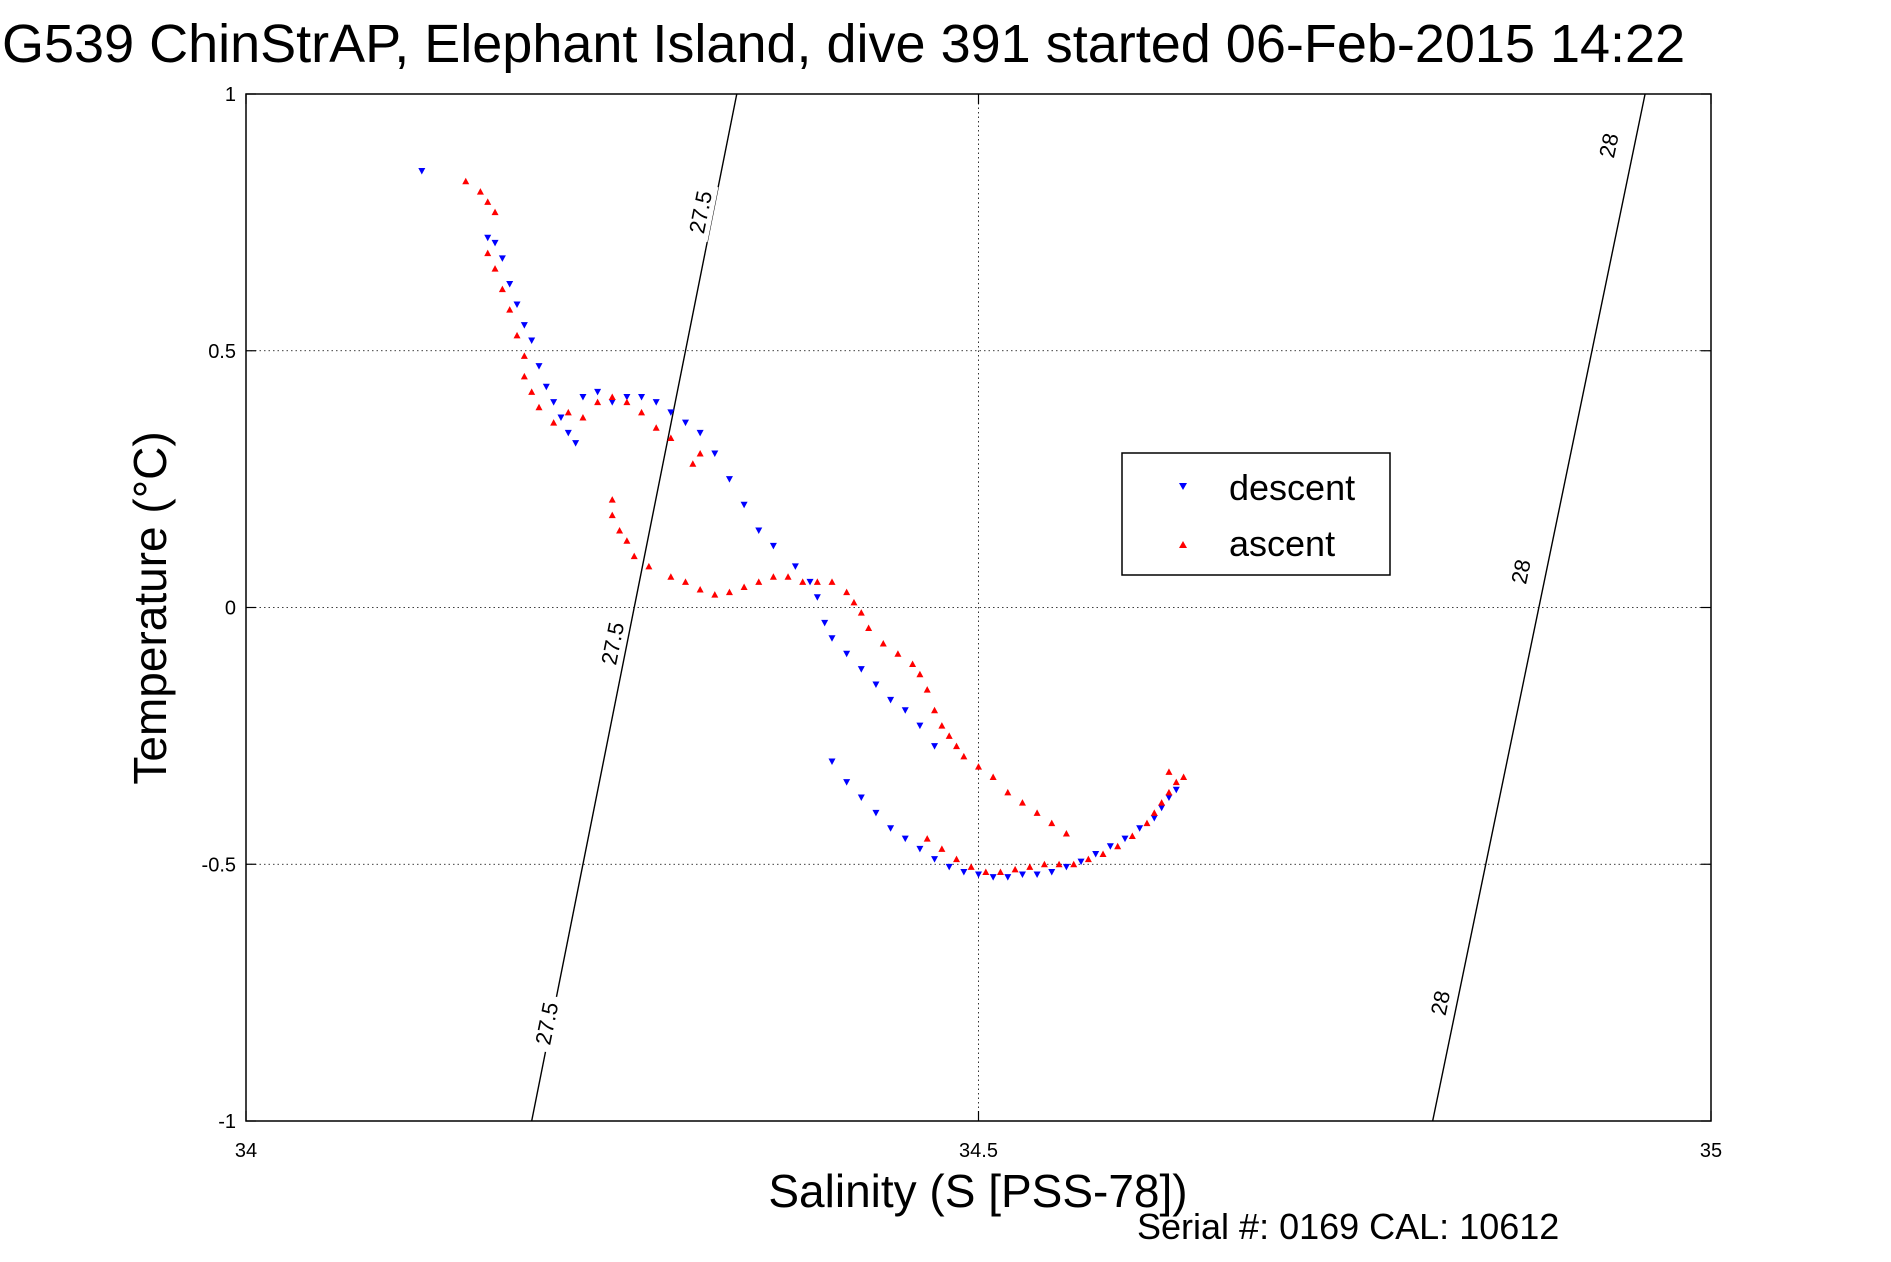  Describe the element at coordinates (1711, 1151) in the screenshot. I see `x-tick-label: 35` at that location.